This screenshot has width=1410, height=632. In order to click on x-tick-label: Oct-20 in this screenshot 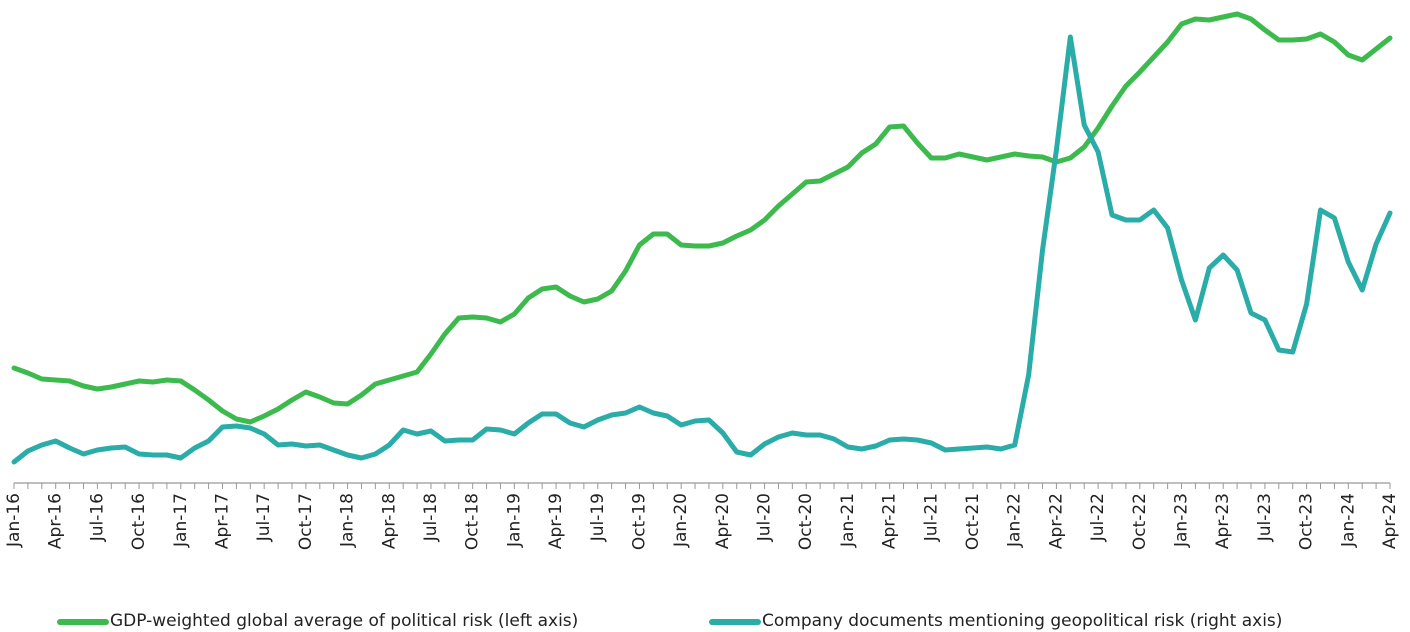, I will do `click(806, 521)`.